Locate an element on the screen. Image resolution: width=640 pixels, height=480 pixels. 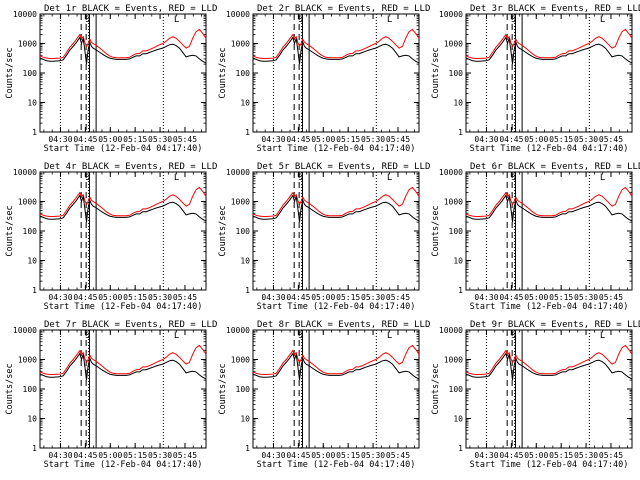
panel-title: Det 9r BLACK = Events, RED = LLD is located at coordinates (555, 325).